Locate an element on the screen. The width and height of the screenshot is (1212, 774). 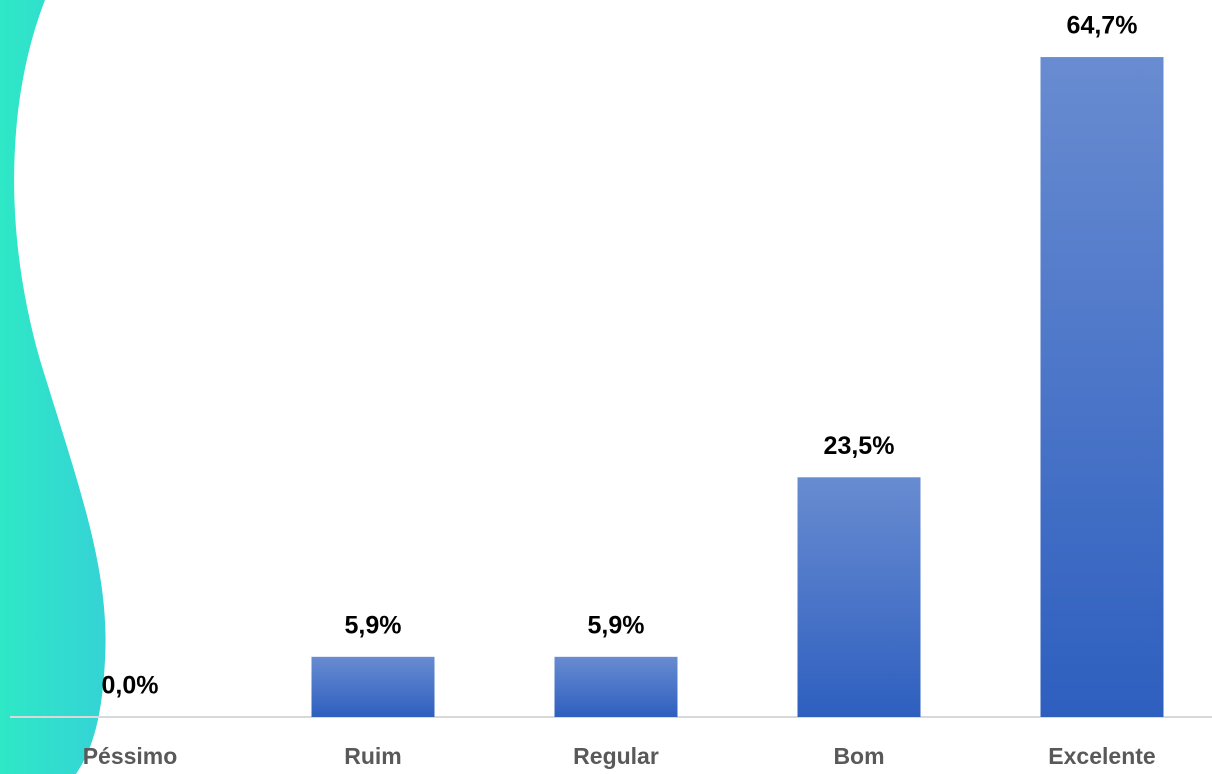
x-tick-label: Péssimo is located at coordinates (130, 756).